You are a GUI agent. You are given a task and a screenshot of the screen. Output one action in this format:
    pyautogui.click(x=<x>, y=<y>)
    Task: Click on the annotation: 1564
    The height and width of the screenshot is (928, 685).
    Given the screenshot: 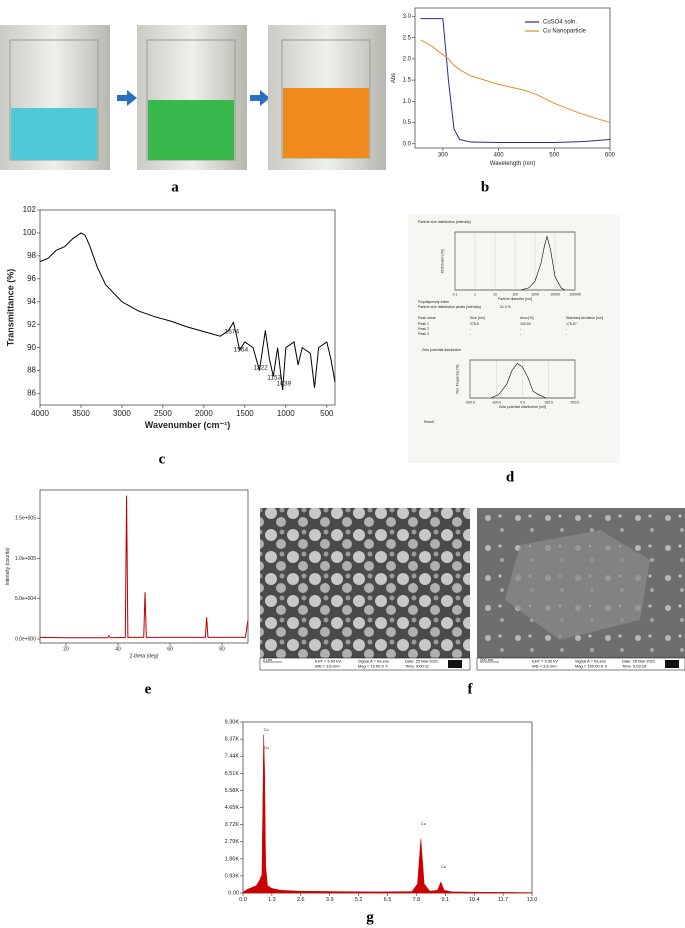 What is the action you would take?
    pyautogui.click(x=241, y=350)
    